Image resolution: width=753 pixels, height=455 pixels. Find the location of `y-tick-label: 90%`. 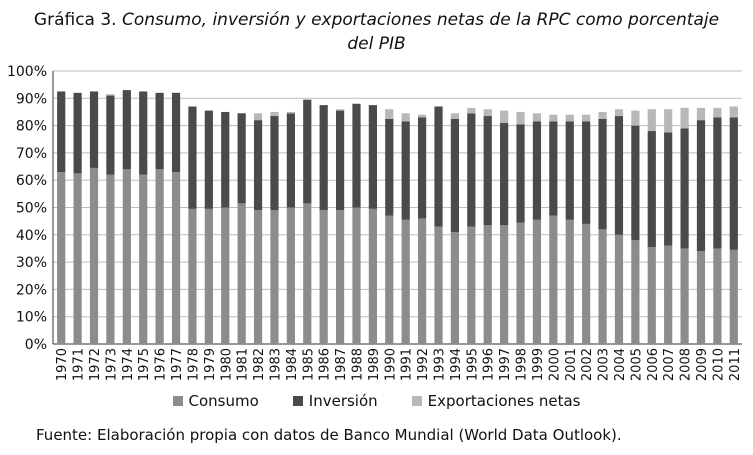

y-tick-label: 90% is located at coordinates (31, 99).